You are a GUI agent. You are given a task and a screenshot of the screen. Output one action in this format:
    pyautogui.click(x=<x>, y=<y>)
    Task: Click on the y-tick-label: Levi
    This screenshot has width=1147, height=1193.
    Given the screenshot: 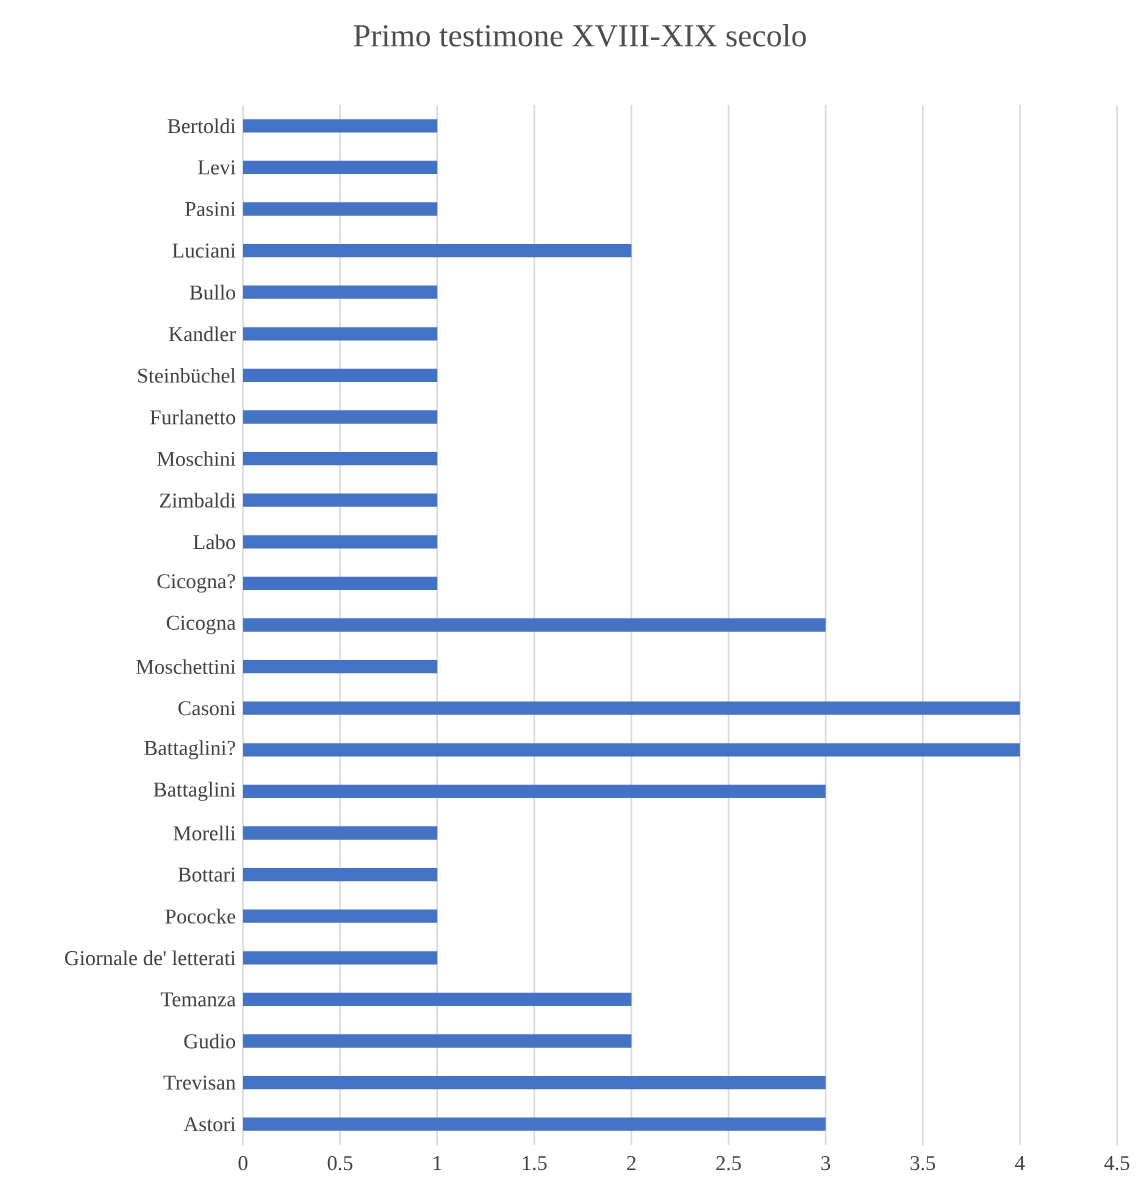 What is the action you would take?
    pyautogui.click(x=217, y=167)
    